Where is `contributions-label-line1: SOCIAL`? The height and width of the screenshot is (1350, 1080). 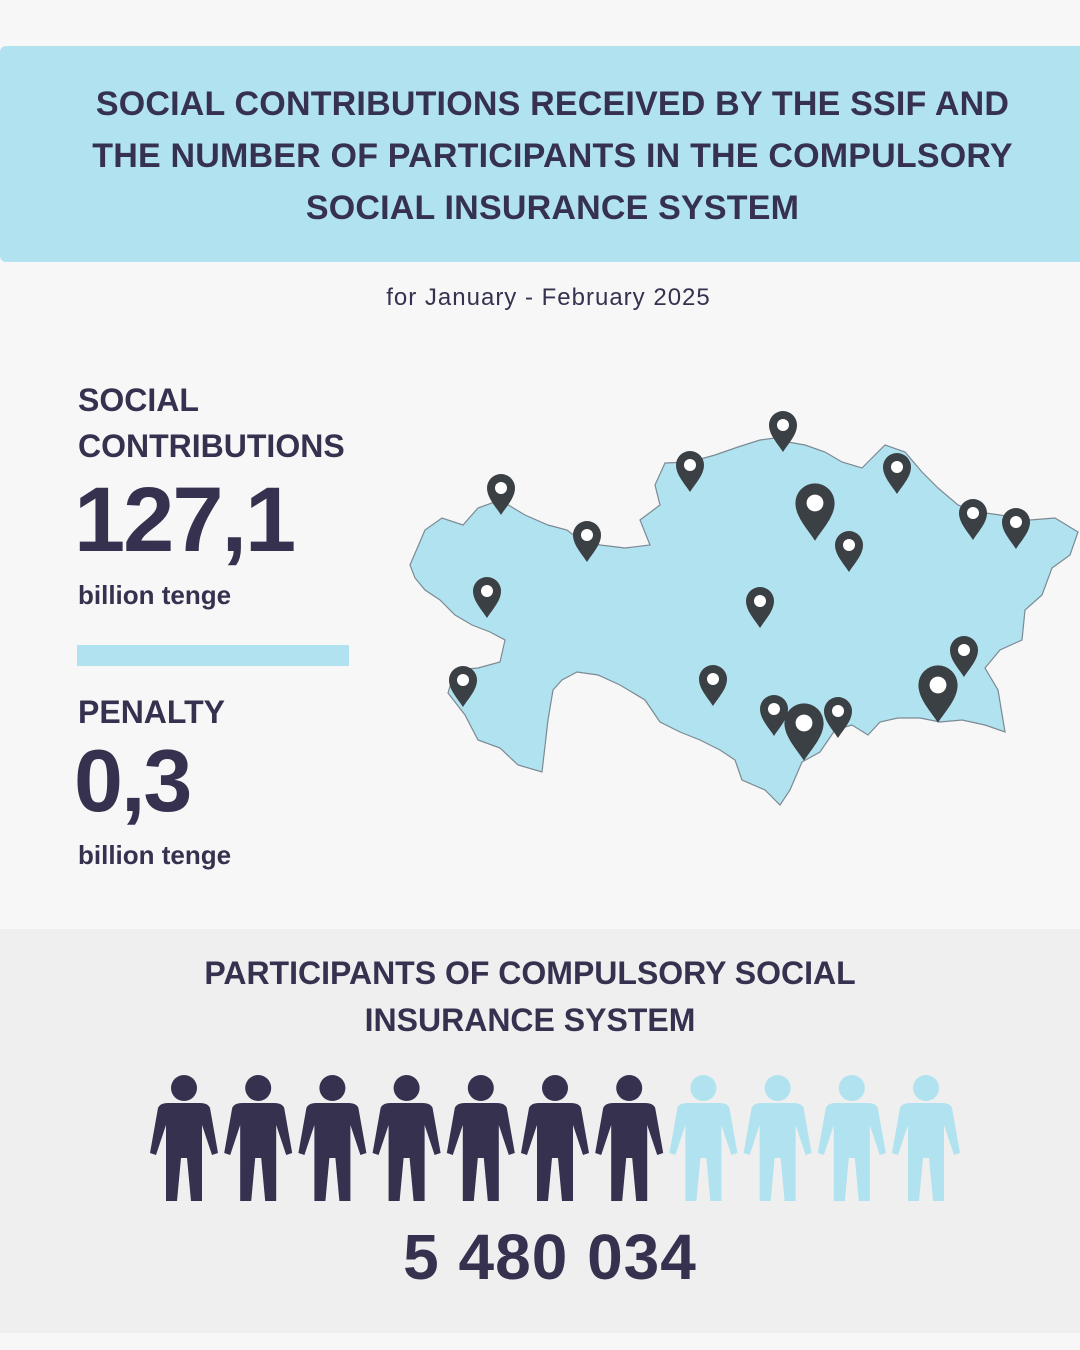 contributions-label-line1: SOCIAL is located at coordinates (138, 400).